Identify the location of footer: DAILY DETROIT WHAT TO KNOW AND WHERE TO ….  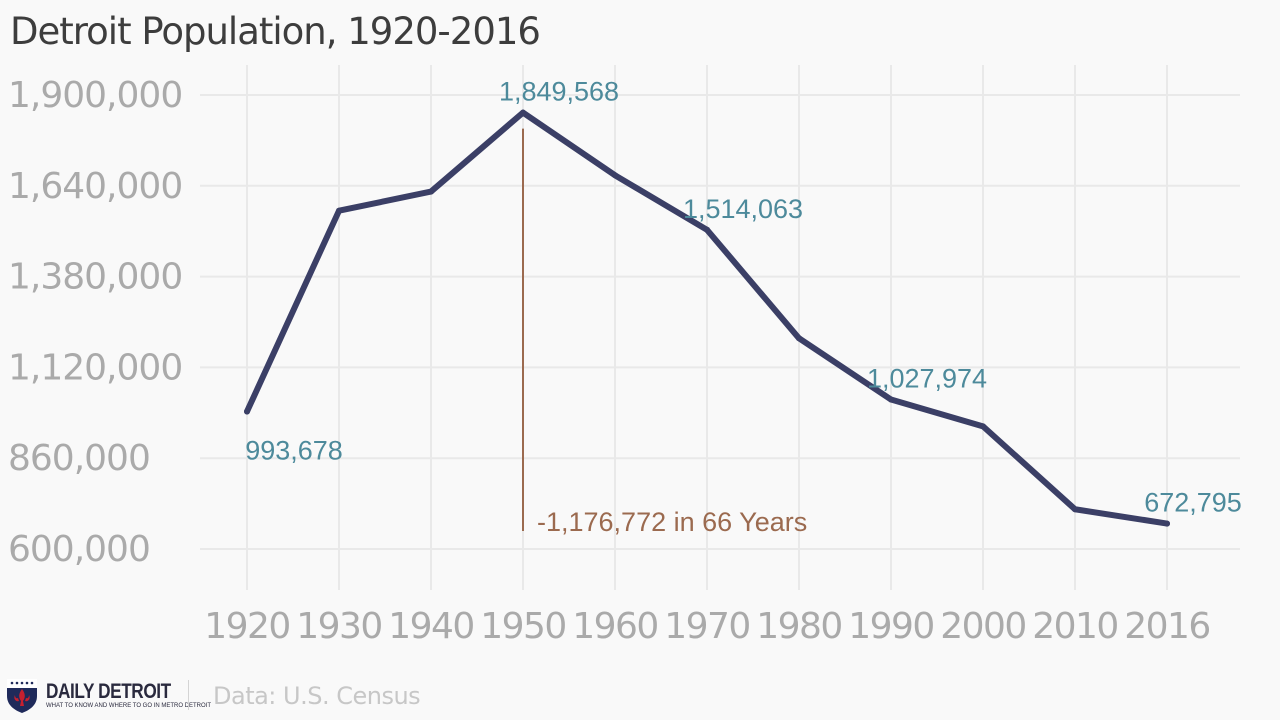
(306, 696).